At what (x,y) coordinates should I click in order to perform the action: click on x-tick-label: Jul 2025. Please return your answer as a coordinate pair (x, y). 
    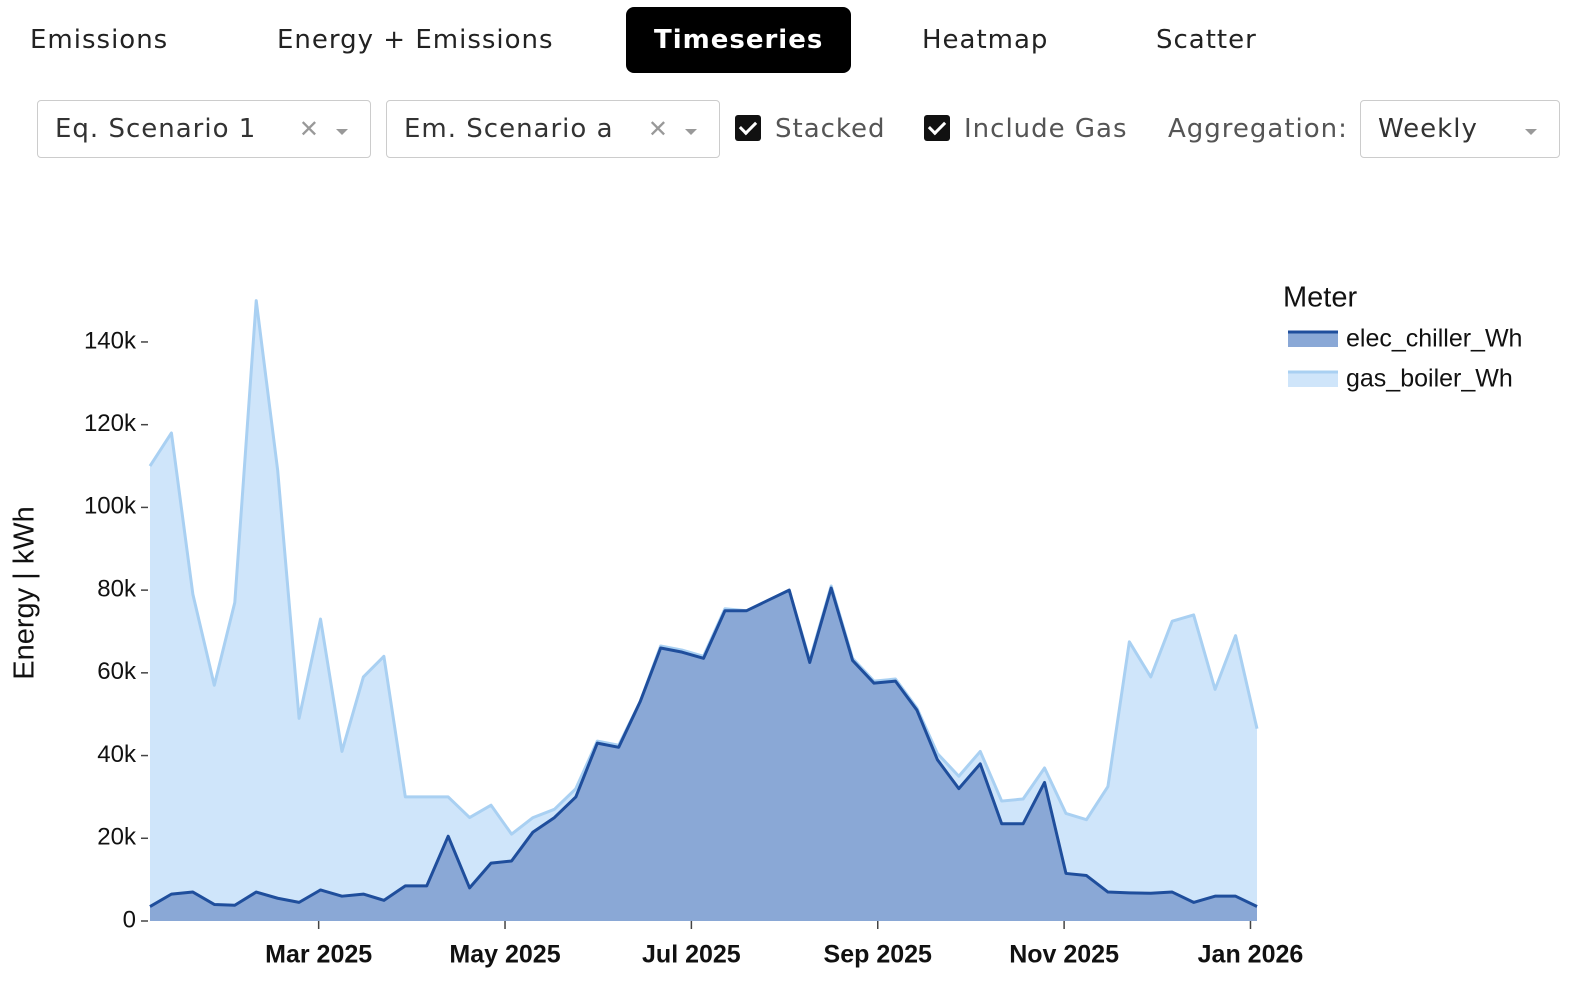
    Looking at the image, I should click on (691, 955).